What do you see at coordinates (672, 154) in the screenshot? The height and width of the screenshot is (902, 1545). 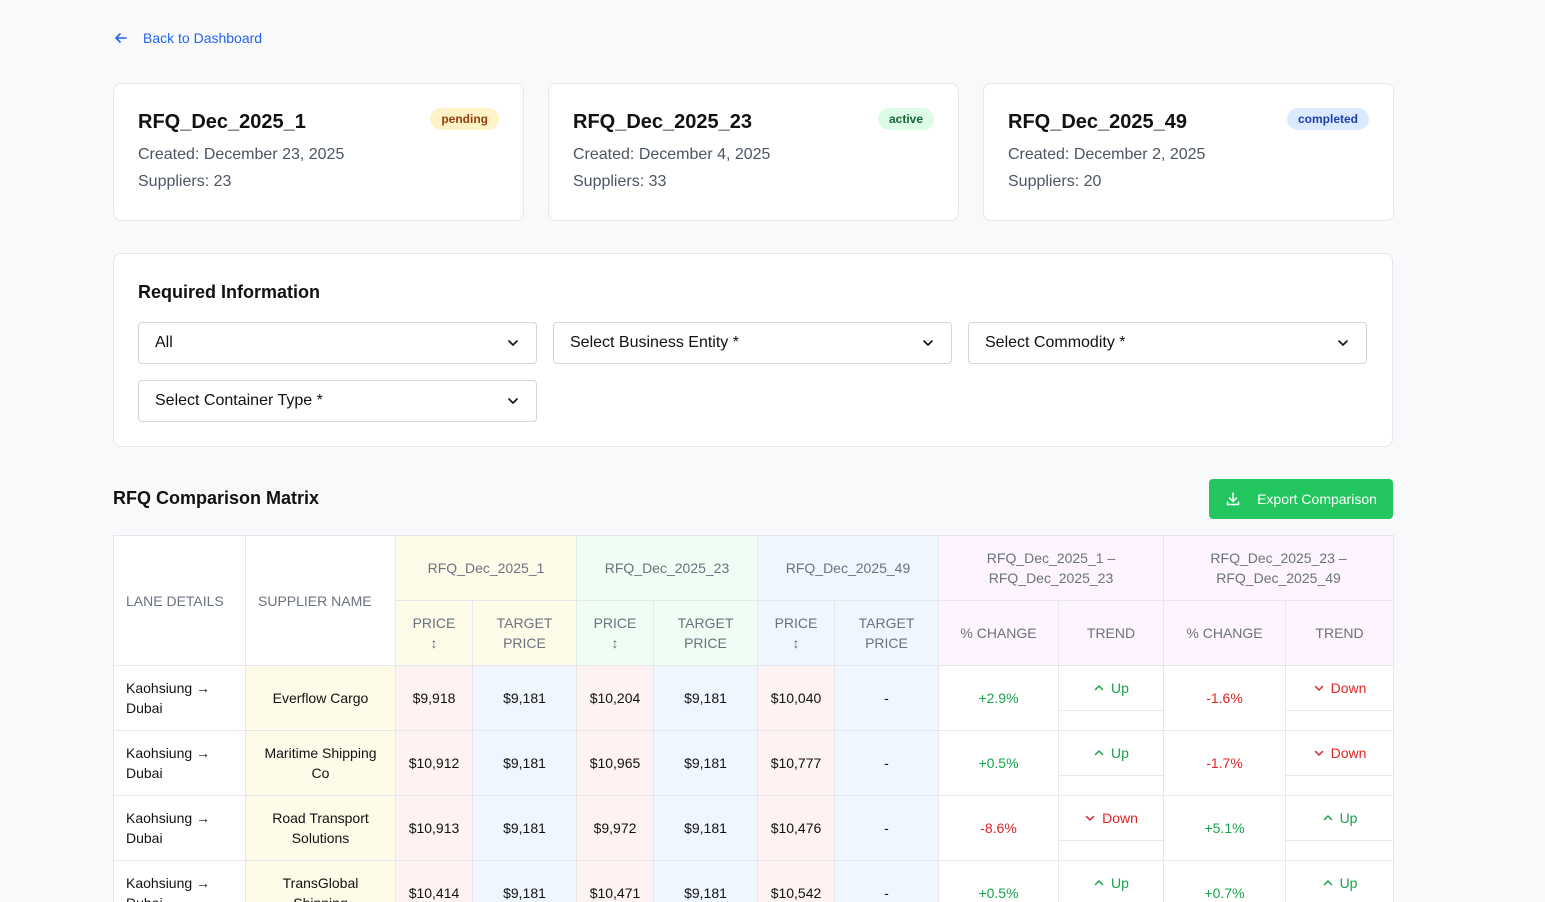 I see `rfq-card-created: Created: December 4, 2025` at bounding box center [672, 154].